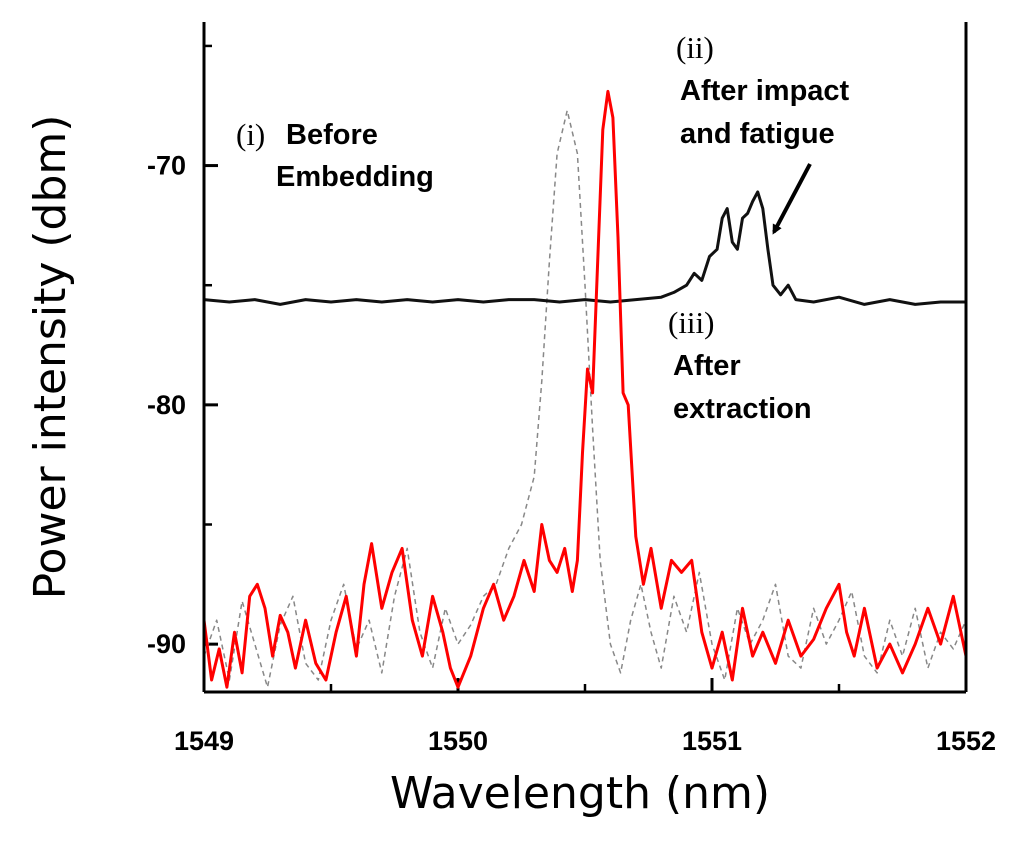  What do you see at coordinates (332, 135) in the screenshot?
I see `annotation-i-line1: Before` at bounding box center [332, 135].